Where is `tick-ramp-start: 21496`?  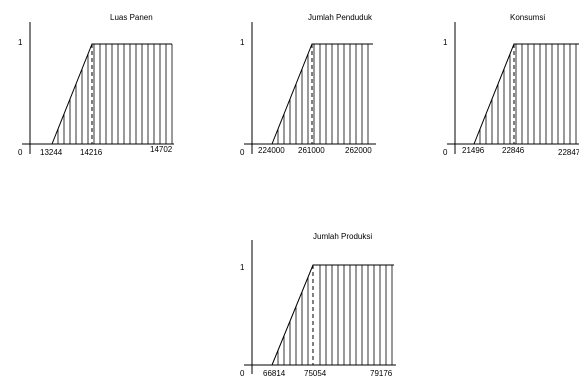 tick-ramp-start: 21496 is located at coordinates (473, 150).